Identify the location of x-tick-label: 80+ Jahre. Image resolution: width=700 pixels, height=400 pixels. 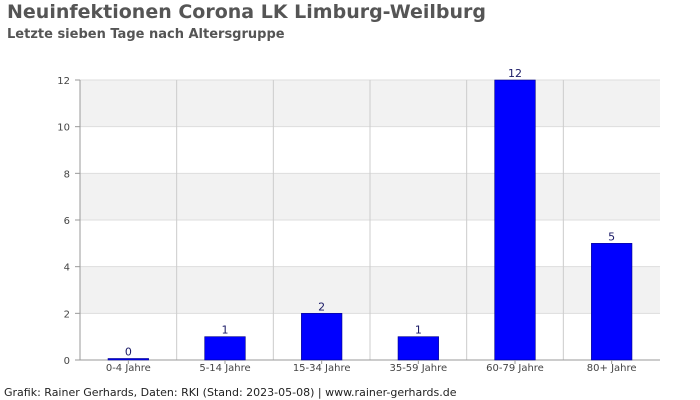
(612, 368).